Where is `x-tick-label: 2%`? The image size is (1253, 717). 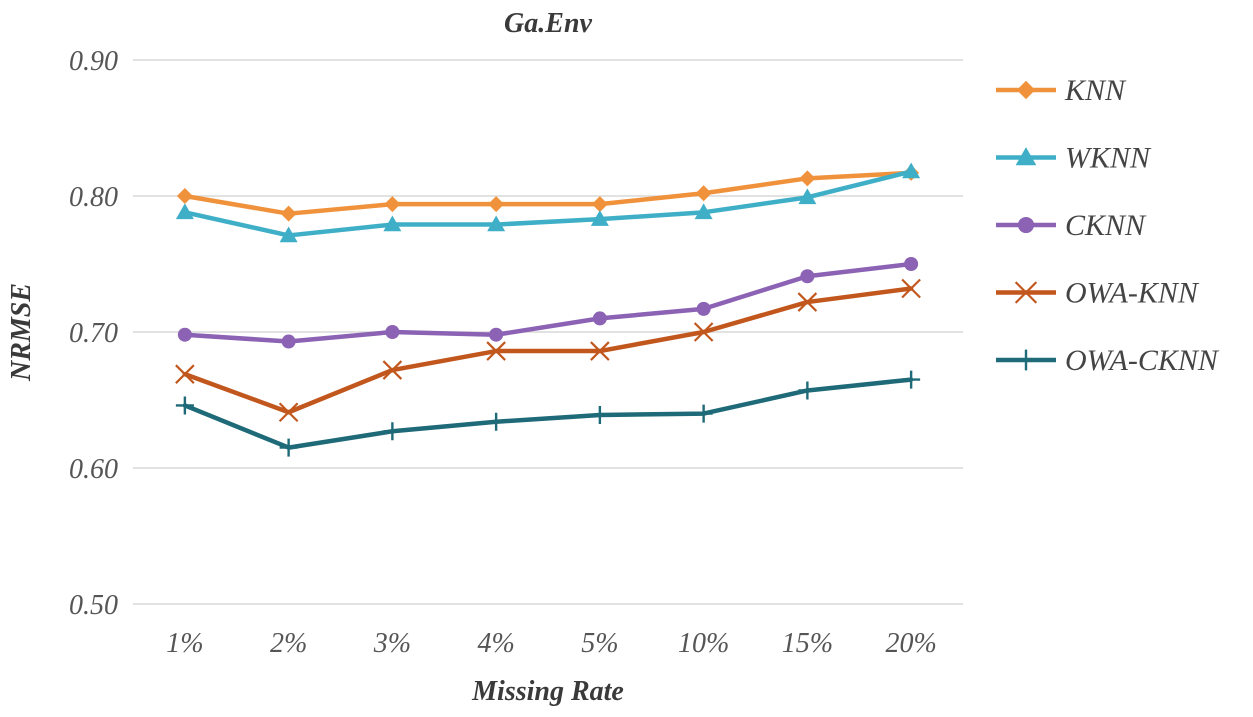
x-tick-label: 2% is located at coordinates (288, 643).